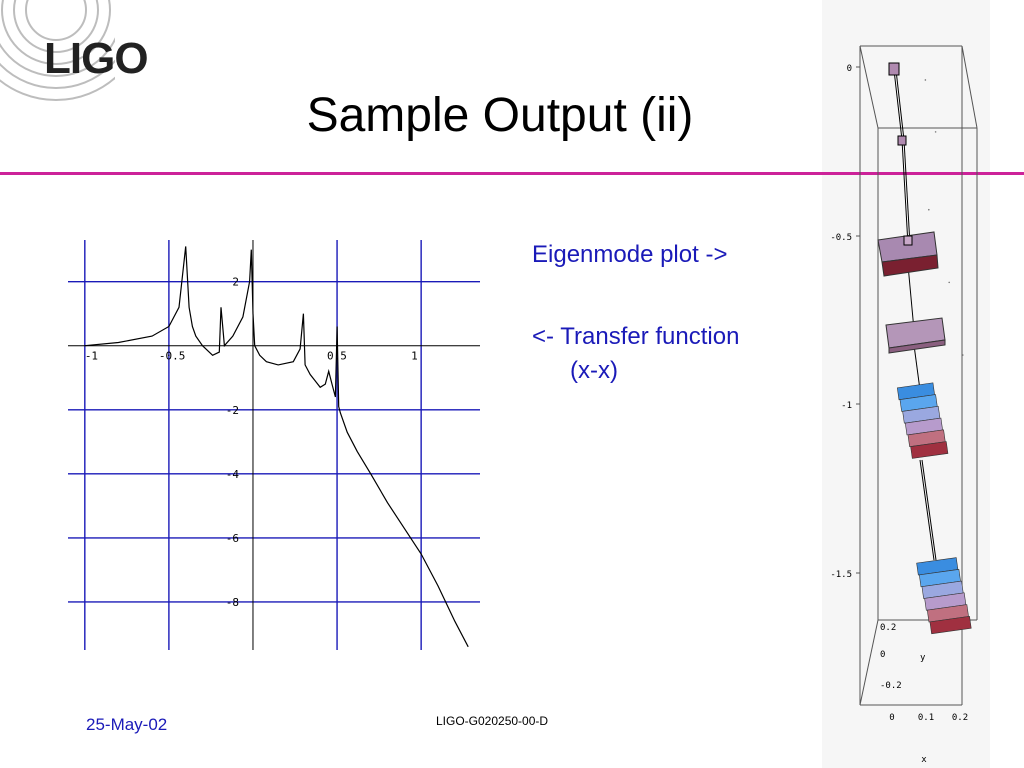 This screenshot has height=768, width=1024. I want to click on mass-penultimate, so click(922, 420).